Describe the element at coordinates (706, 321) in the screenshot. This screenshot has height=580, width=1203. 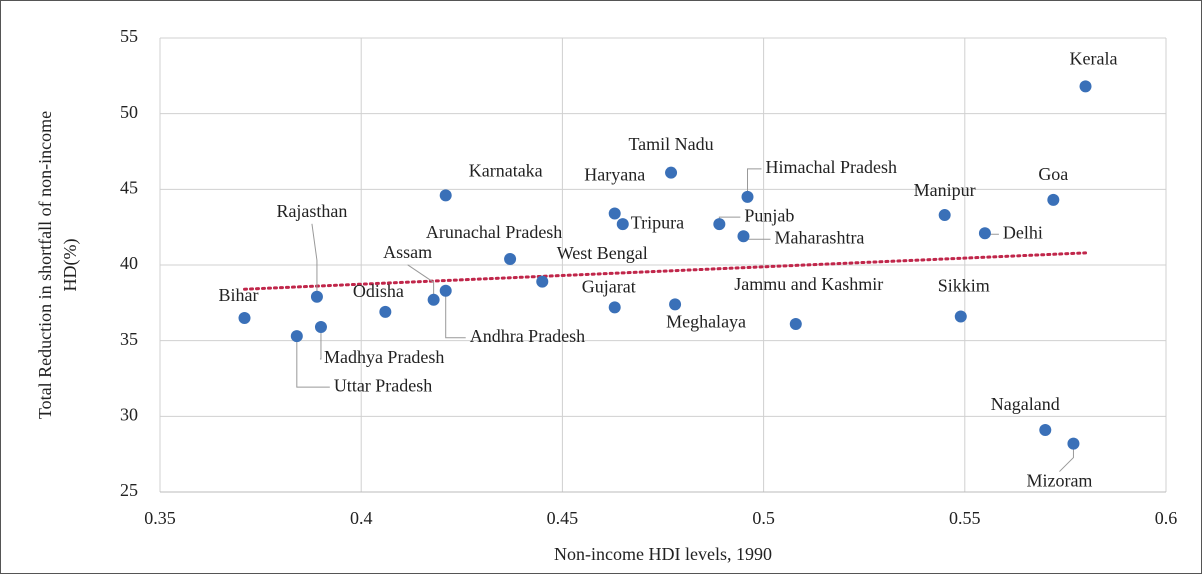
I see `point-label: Meghalaya` at that location.